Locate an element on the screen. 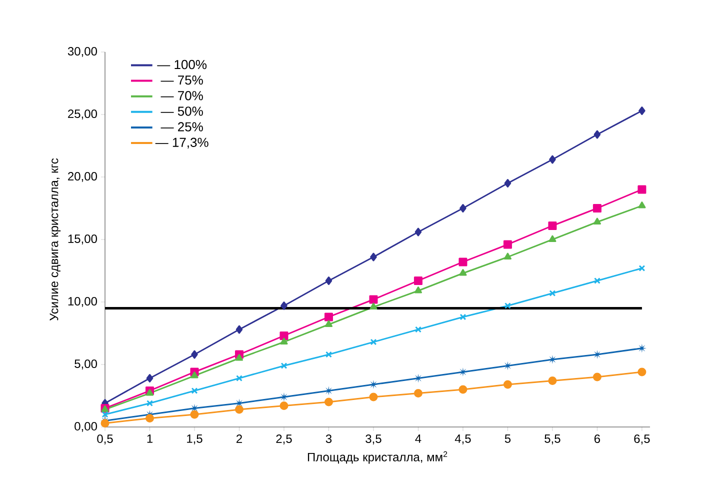 The image size is (714, 497). x-tick-label: 0,5 is located at coordinates (105, 439).